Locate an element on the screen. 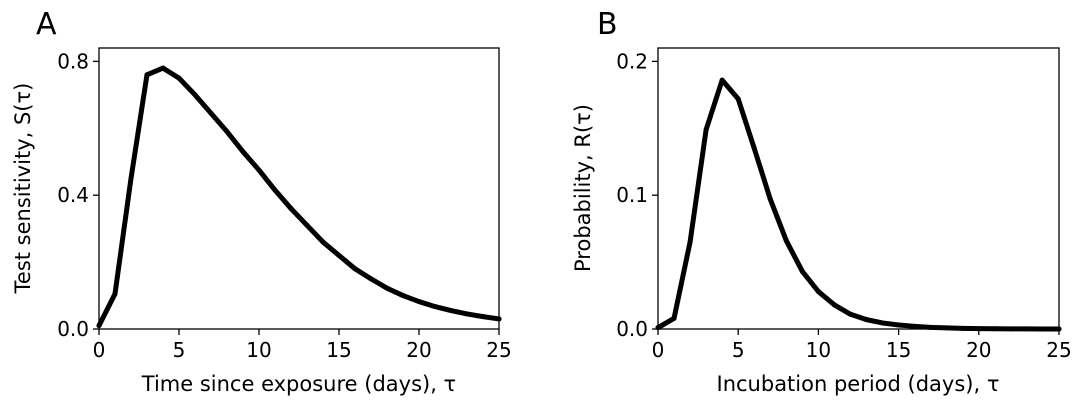  panel-b-y-ticks: 0.0 0.1 0.2 is located at coordinates (637, 195).